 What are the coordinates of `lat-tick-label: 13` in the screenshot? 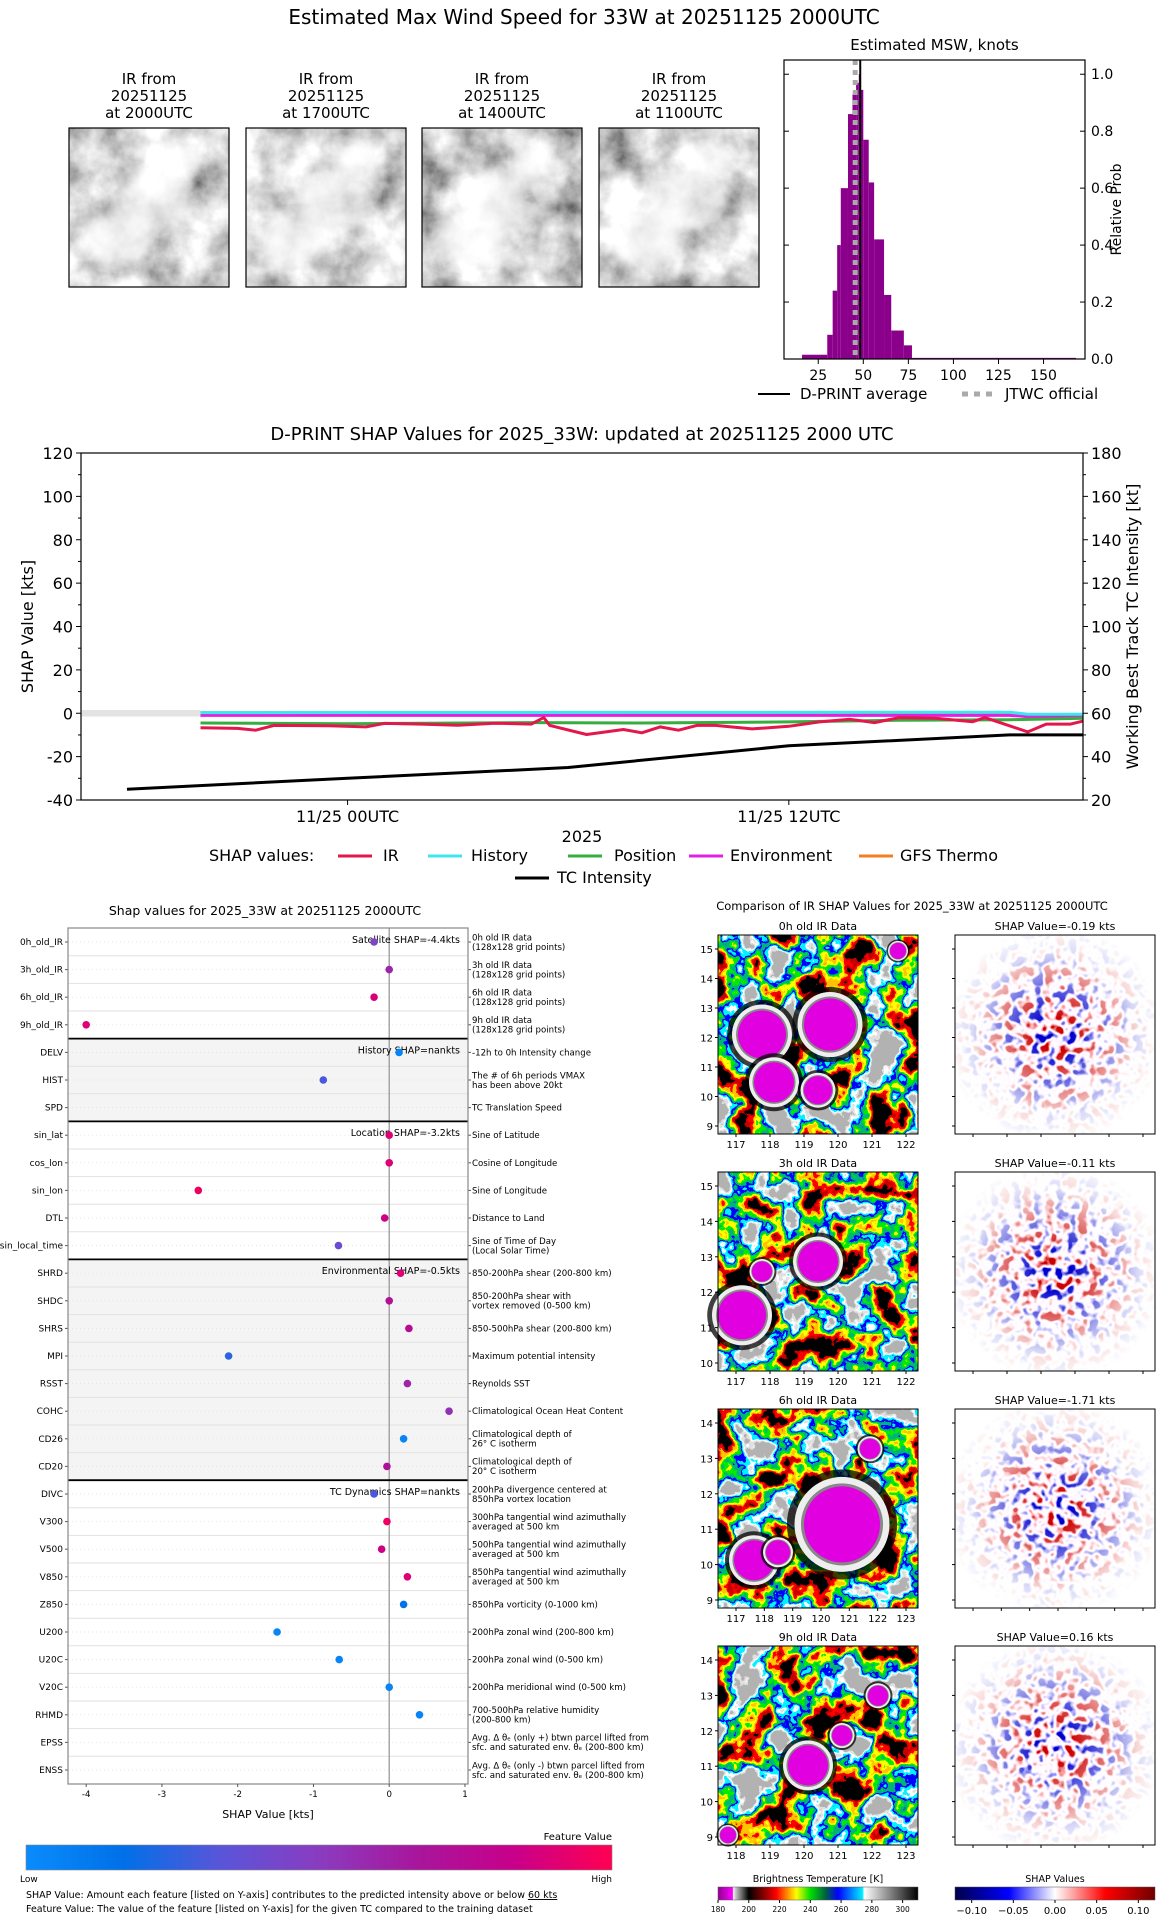 It's located at (706, 1696).